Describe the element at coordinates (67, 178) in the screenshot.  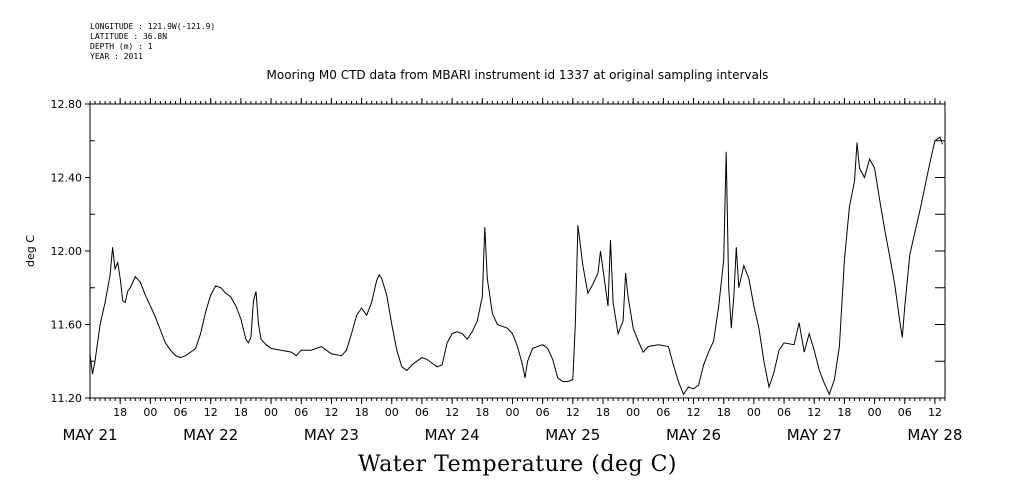
I see `y-tick-label: 12.40` at that location.